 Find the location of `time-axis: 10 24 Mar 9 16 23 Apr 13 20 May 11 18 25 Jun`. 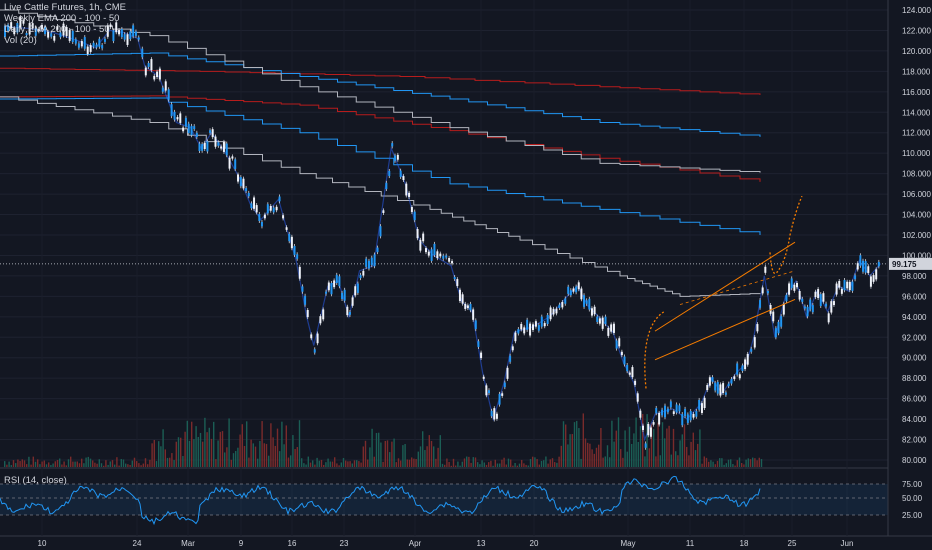

time-axis: 10 24 Mar 9 16 23 Apr 13 20 May 11 18 25 Jun is located at coordinates (446, 543).